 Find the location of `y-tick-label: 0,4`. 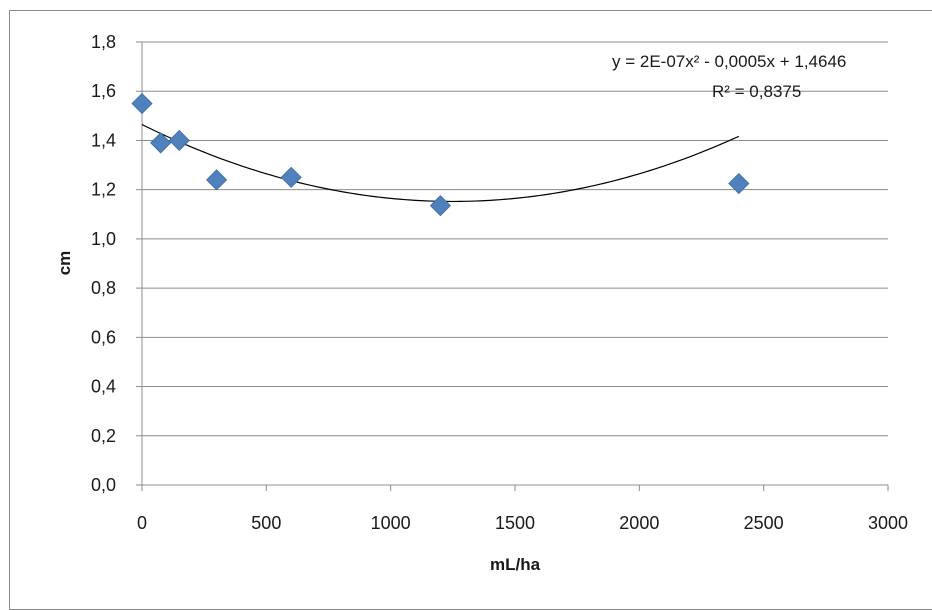

y-tick-label: 0,4 is located at coordinates (103, 387).